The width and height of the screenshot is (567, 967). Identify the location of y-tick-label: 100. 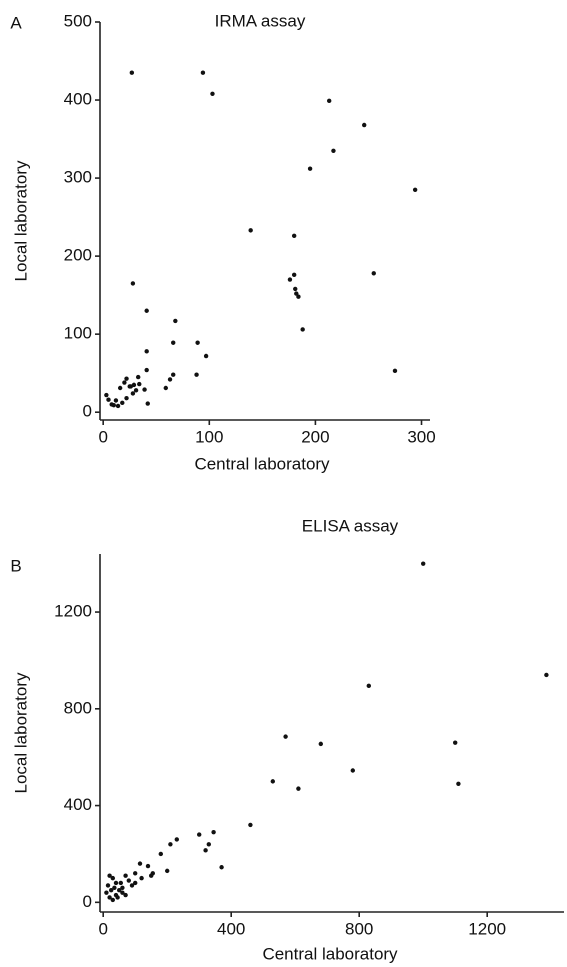
(78, 333).